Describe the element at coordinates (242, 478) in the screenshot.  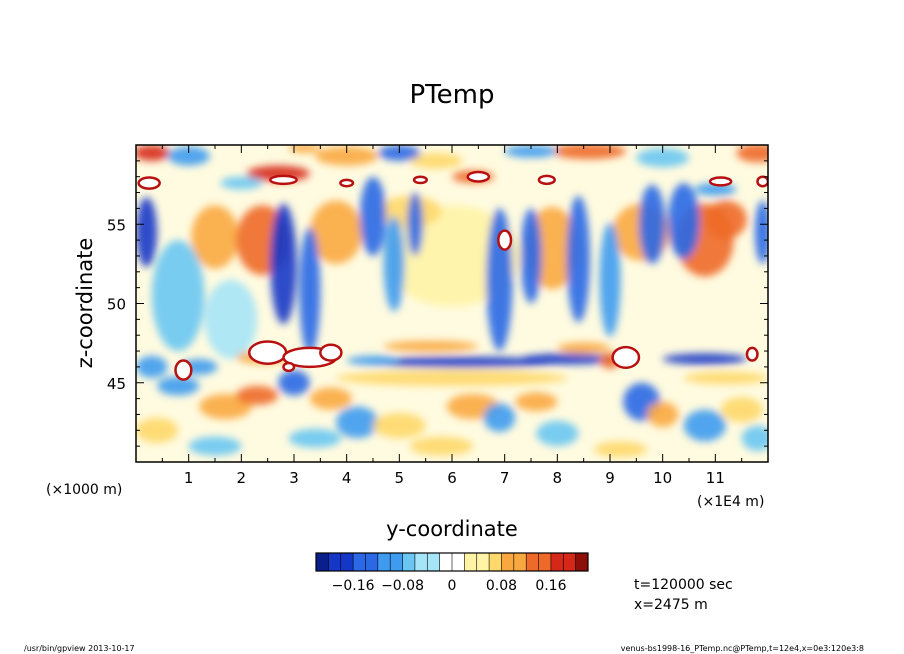
I see `x-tick-label: 2` at that location.